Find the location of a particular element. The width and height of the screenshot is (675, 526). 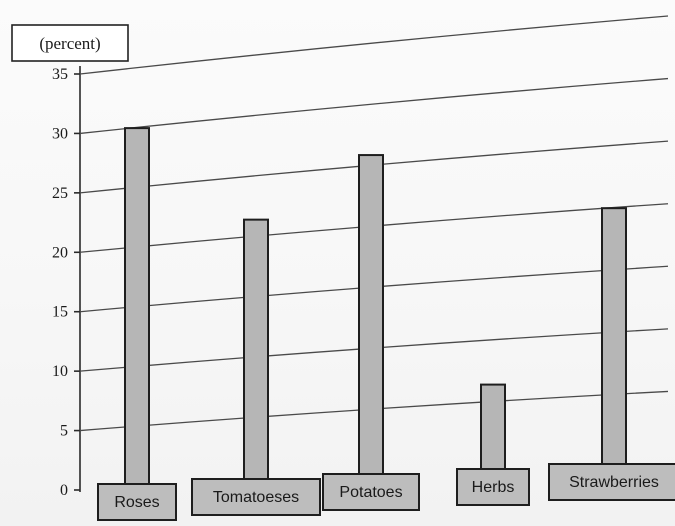

y-tick-label: 5 is located at coordinates (64, 431).